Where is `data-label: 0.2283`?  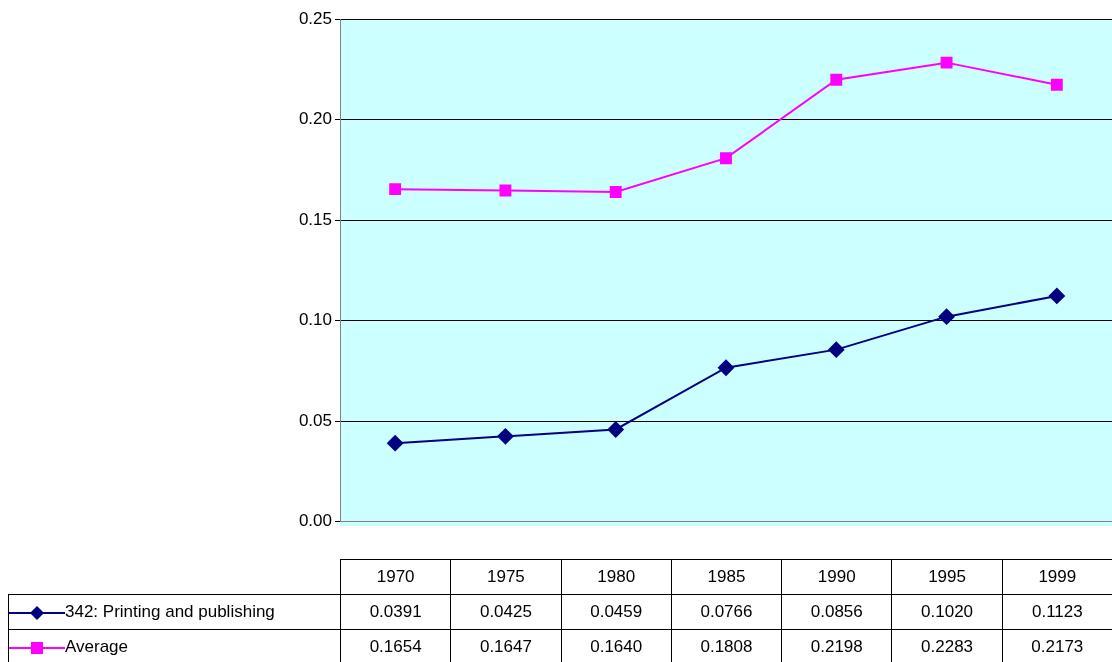 data-label: 0.2283 is located at coordinates (947, 645).